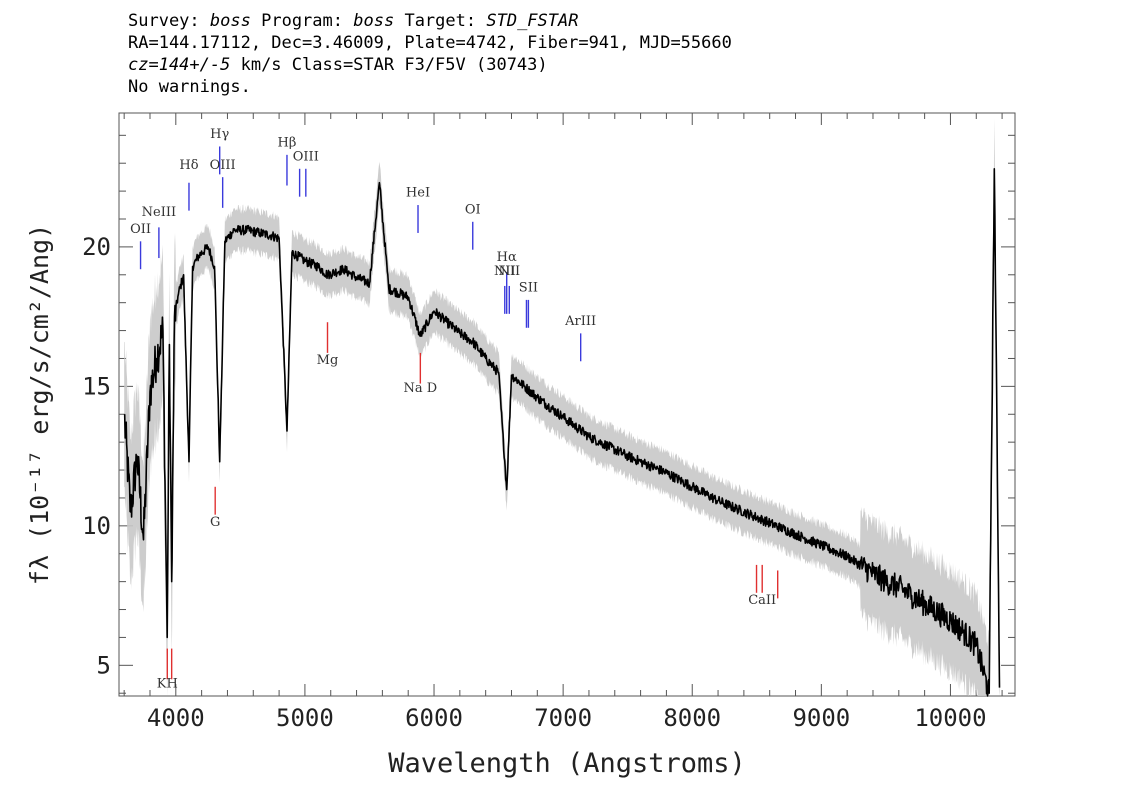  I want to click on emission-line-label: OI, so click(473, 209).